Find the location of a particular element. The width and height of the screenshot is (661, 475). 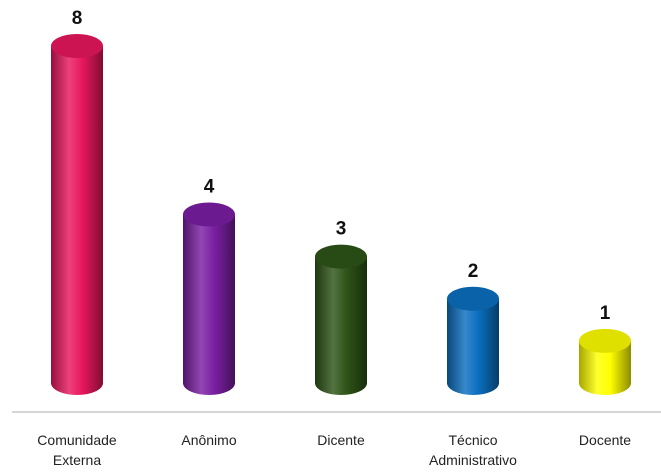

data-label-2: 4 is located at coordinates (209, 187).